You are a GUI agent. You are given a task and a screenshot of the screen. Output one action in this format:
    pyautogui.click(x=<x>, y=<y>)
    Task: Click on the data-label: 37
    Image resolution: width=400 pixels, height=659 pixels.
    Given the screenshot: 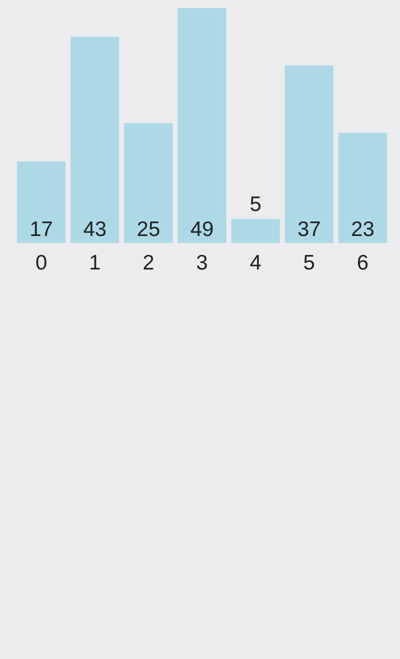 What is the action you would take?
    pyautogui.click(x=309, y=229)
    